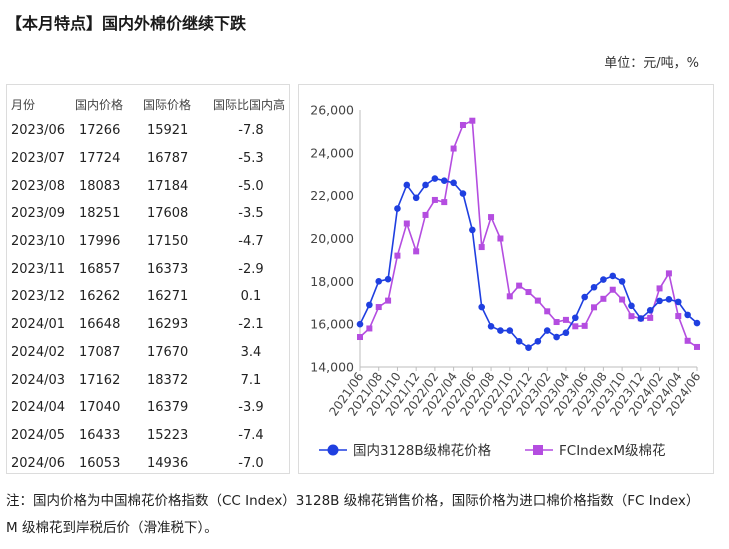  I want to click on table-header-row: 月份 国内价格 国际价格 国际比国内高, so click(150, 104).